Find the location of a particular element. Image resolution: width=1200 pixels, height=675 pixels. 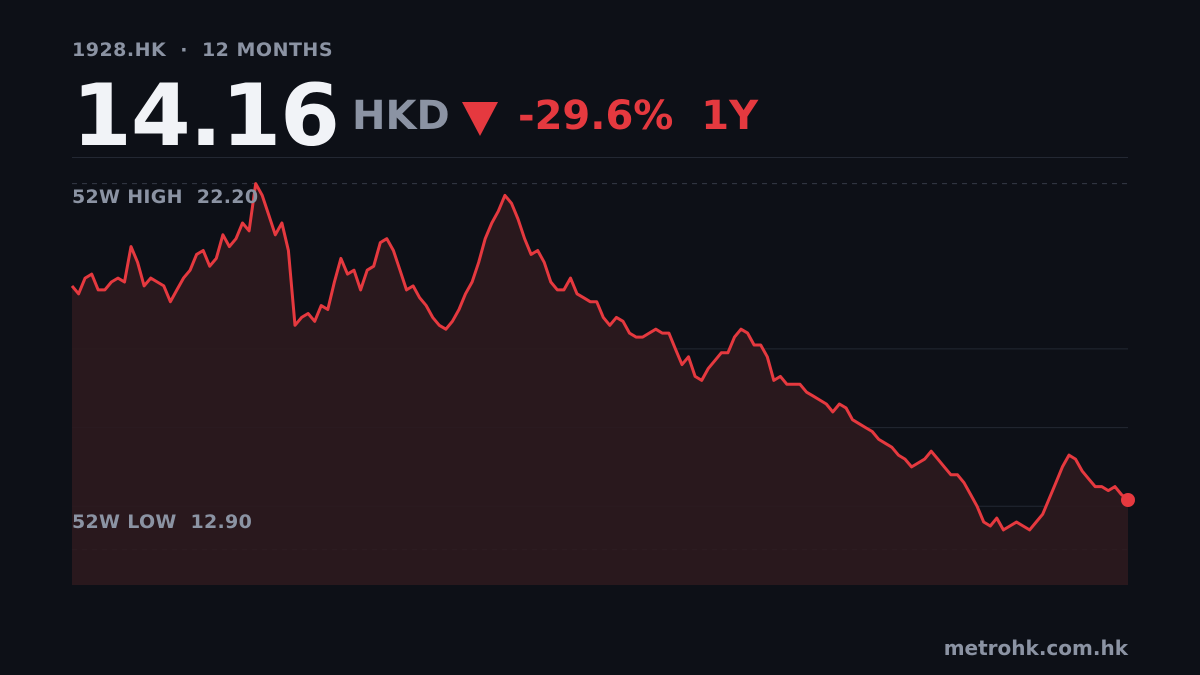

high-label: 52W HIGH 22.20 is located at coordinates (165, 197).